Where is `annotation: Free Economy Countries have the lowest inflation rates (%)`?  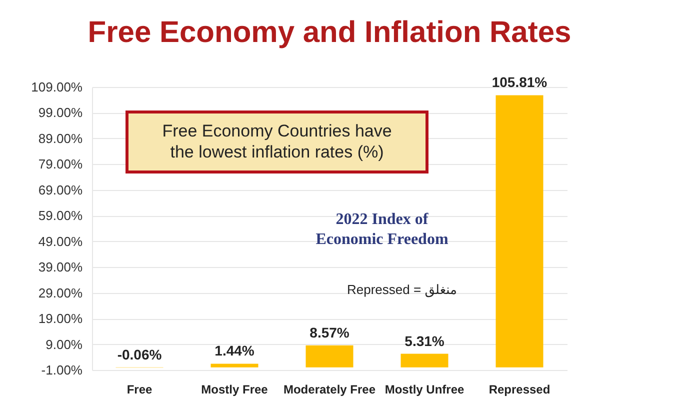
annotation: Free Economy Countries have the lowest inflation rates (%) is located at coordinates (277, 141).